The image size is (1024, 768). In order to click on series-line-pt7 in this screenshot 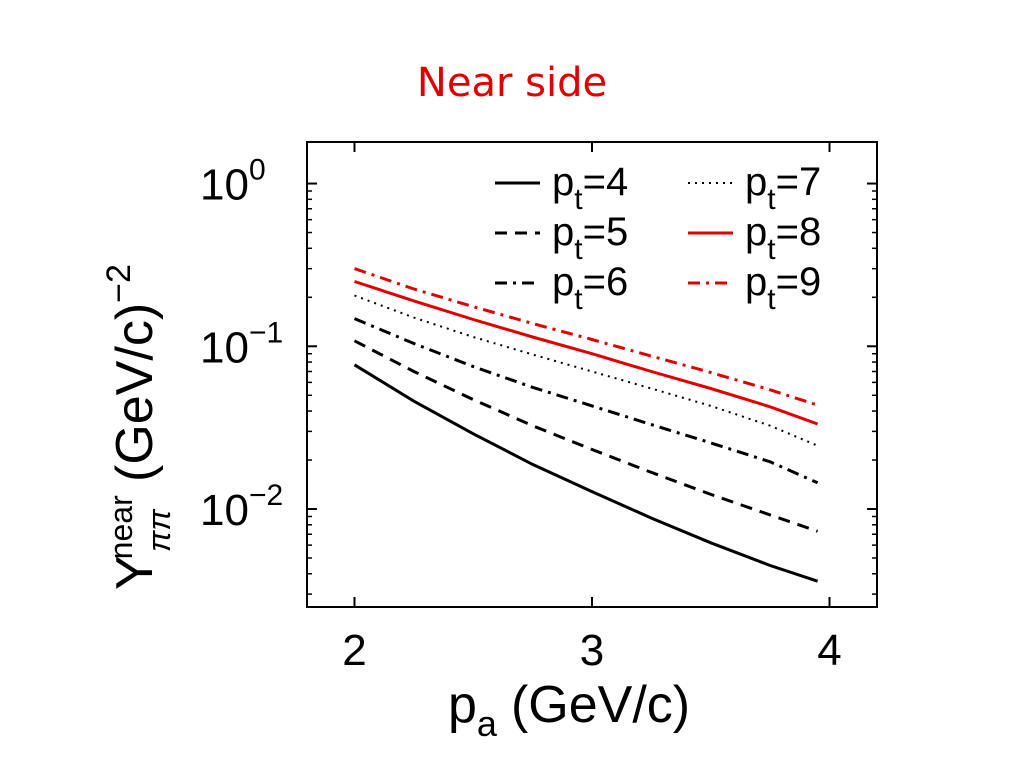, I will do `click(586, 370)`.